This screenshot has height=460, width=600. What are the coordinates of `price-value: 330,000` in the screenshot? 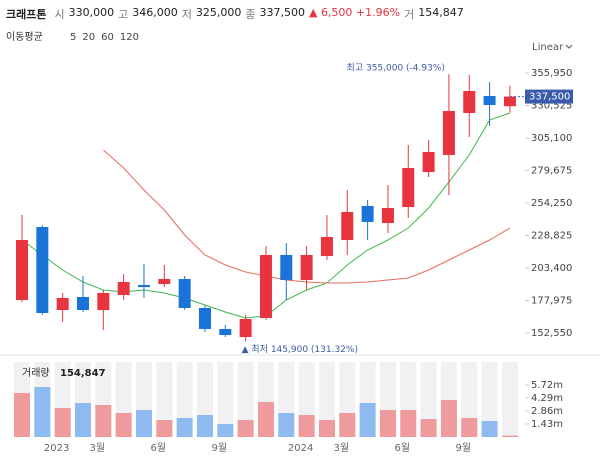 It's located at (91, 12).